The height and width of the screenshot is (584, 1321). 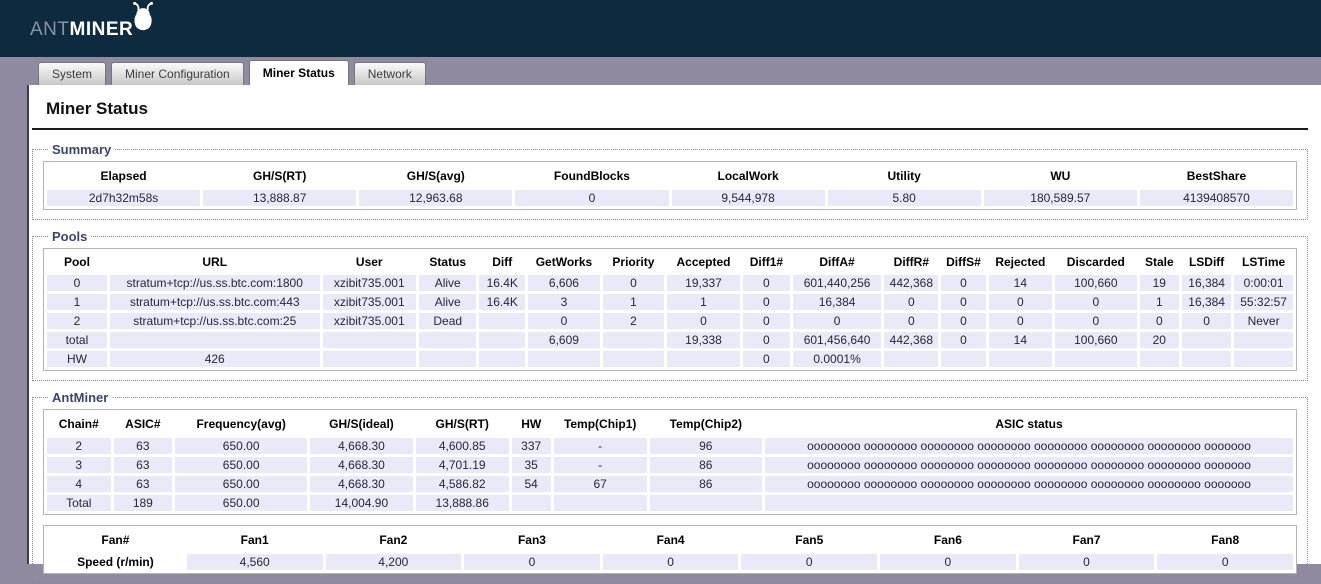 I want to click on table-cell: 4,586.82, so click(x=462, y=484).